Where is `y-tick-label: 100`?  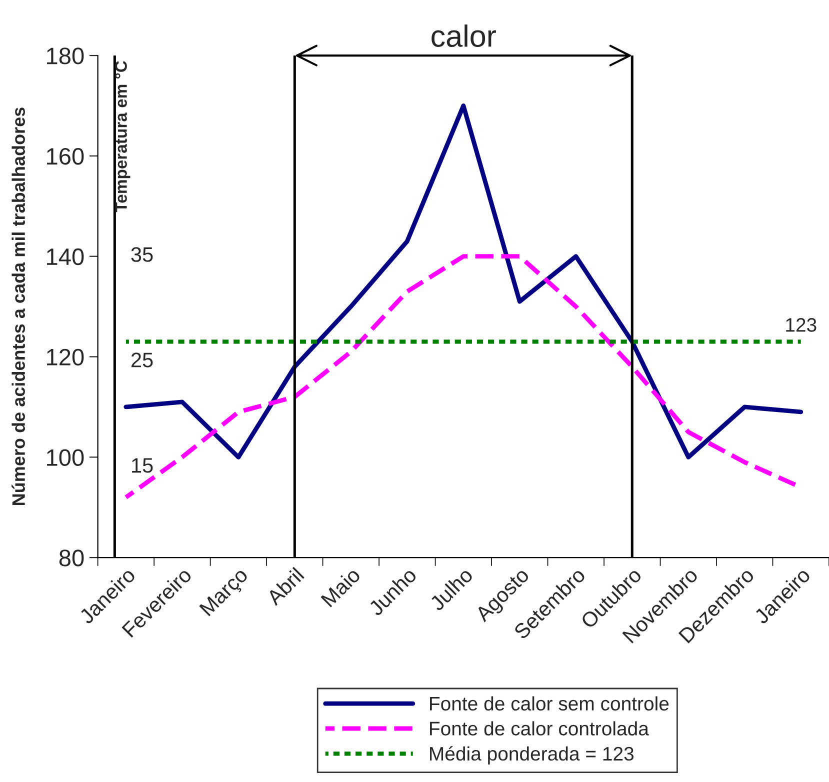 y-tick-label: 100 is located at coordinates (65, 457).